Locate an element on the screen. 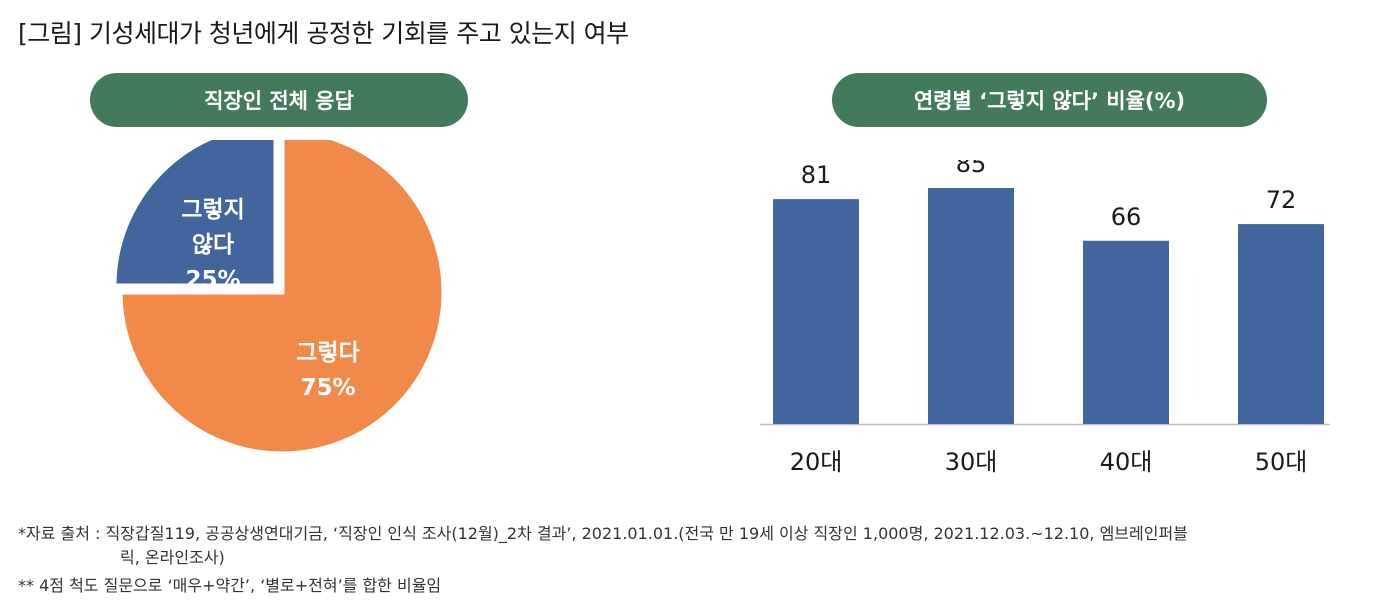 This screenshot has width=1378, height=610. x-tick-label: 20대 is located at coordinates (816, 462).